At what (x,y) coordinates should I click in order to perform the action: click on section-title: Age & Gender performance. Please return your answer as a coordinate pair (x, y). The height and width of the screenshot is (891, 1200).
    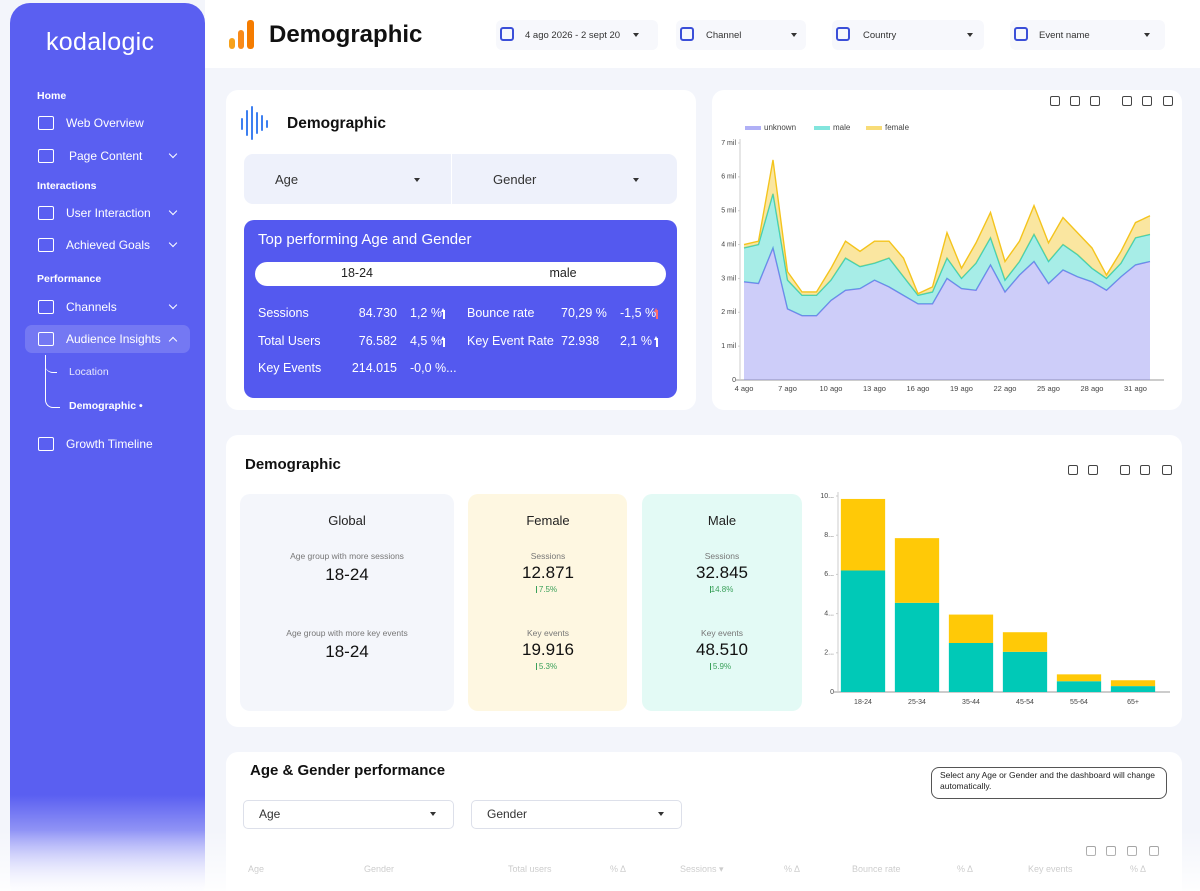
    Looking at the image, I should click on (348, 770).